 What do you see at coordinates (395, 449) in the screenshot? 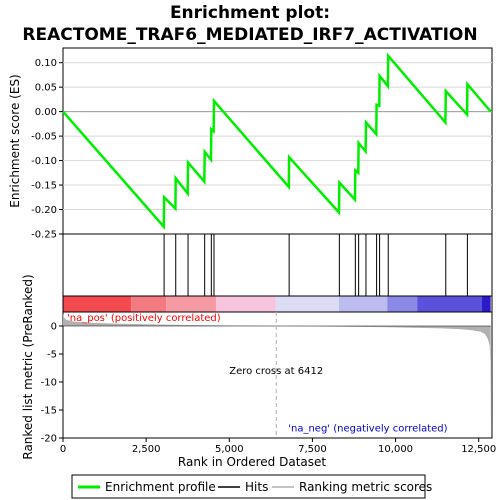
I see `x-tick-label: 10,000` at bounding box center [395, 449].